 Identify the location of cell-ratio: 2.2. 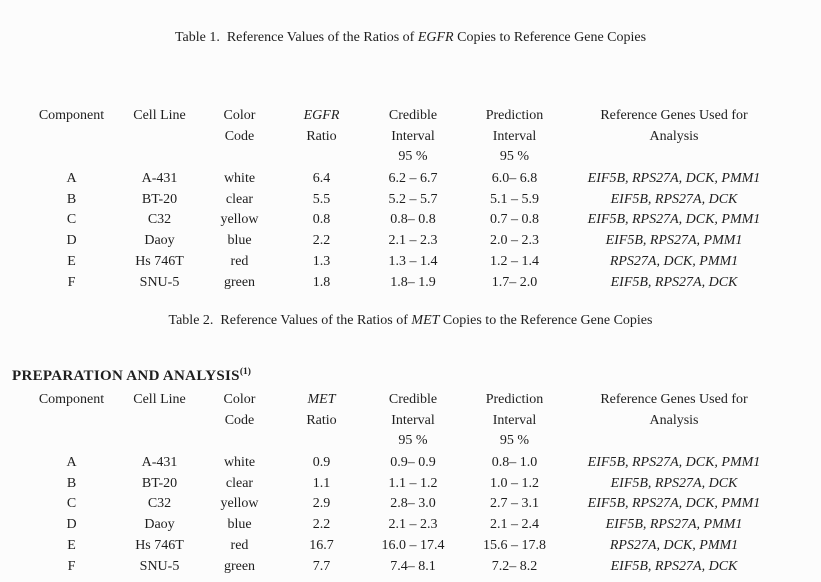
(321, 241).